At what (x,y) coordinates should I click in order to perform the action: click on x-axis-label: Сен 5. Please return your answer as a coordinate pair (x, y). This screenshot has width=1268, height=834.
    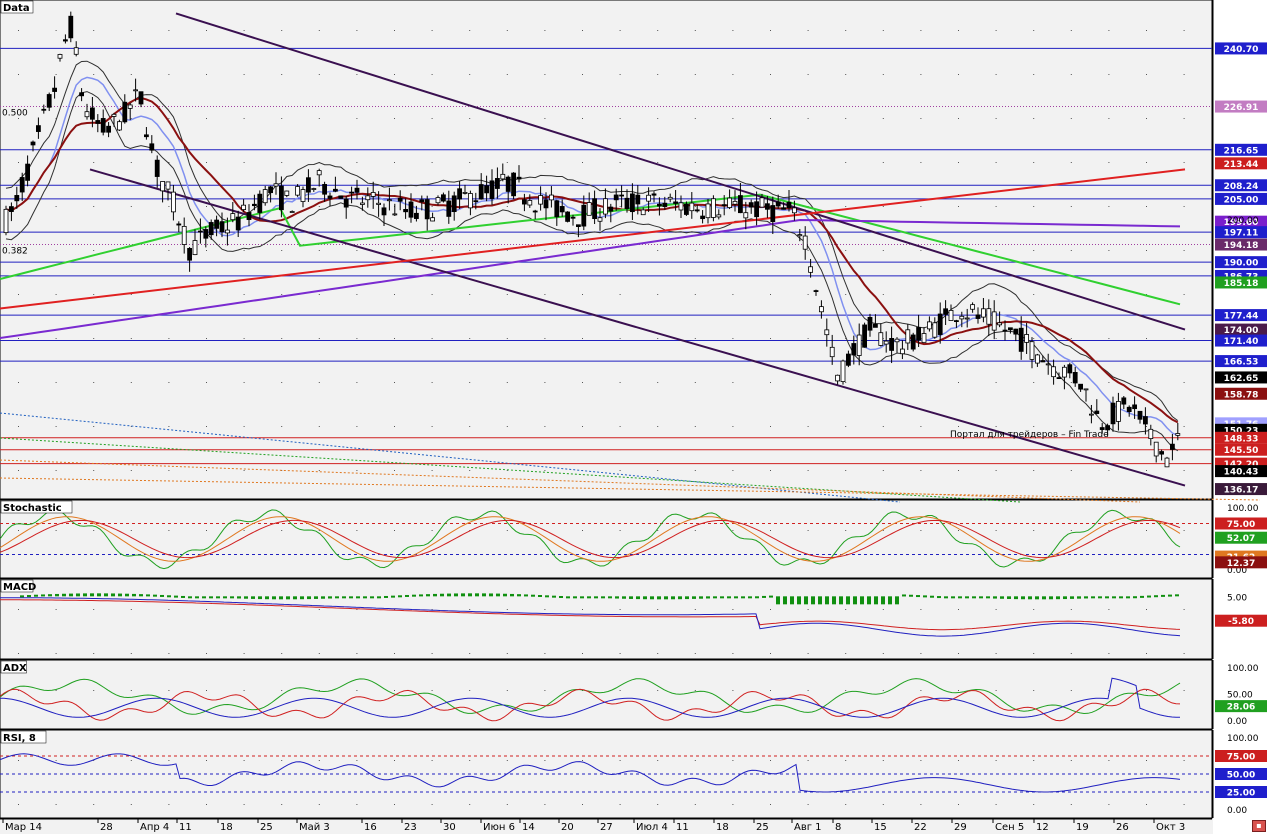
    Looking at the image, I should click on (1009, 827).